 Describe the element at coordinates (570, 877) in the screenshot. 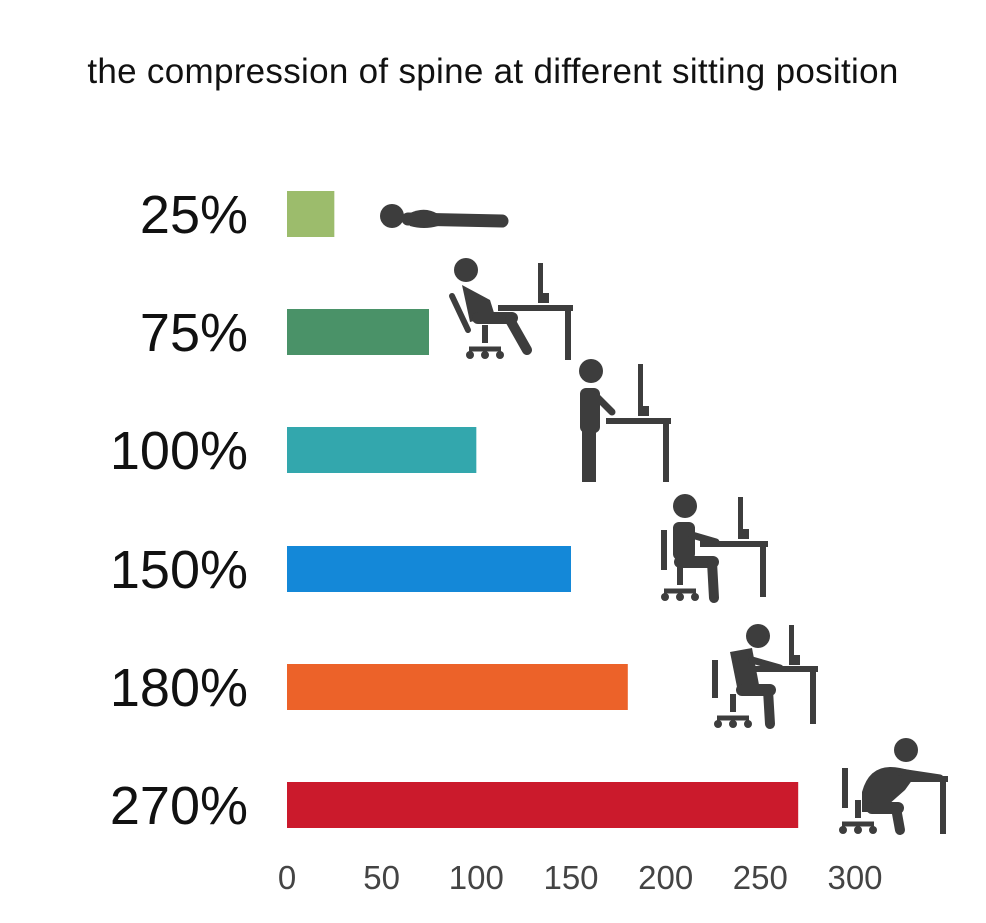

I see `x-tick-label: 150` at that location.